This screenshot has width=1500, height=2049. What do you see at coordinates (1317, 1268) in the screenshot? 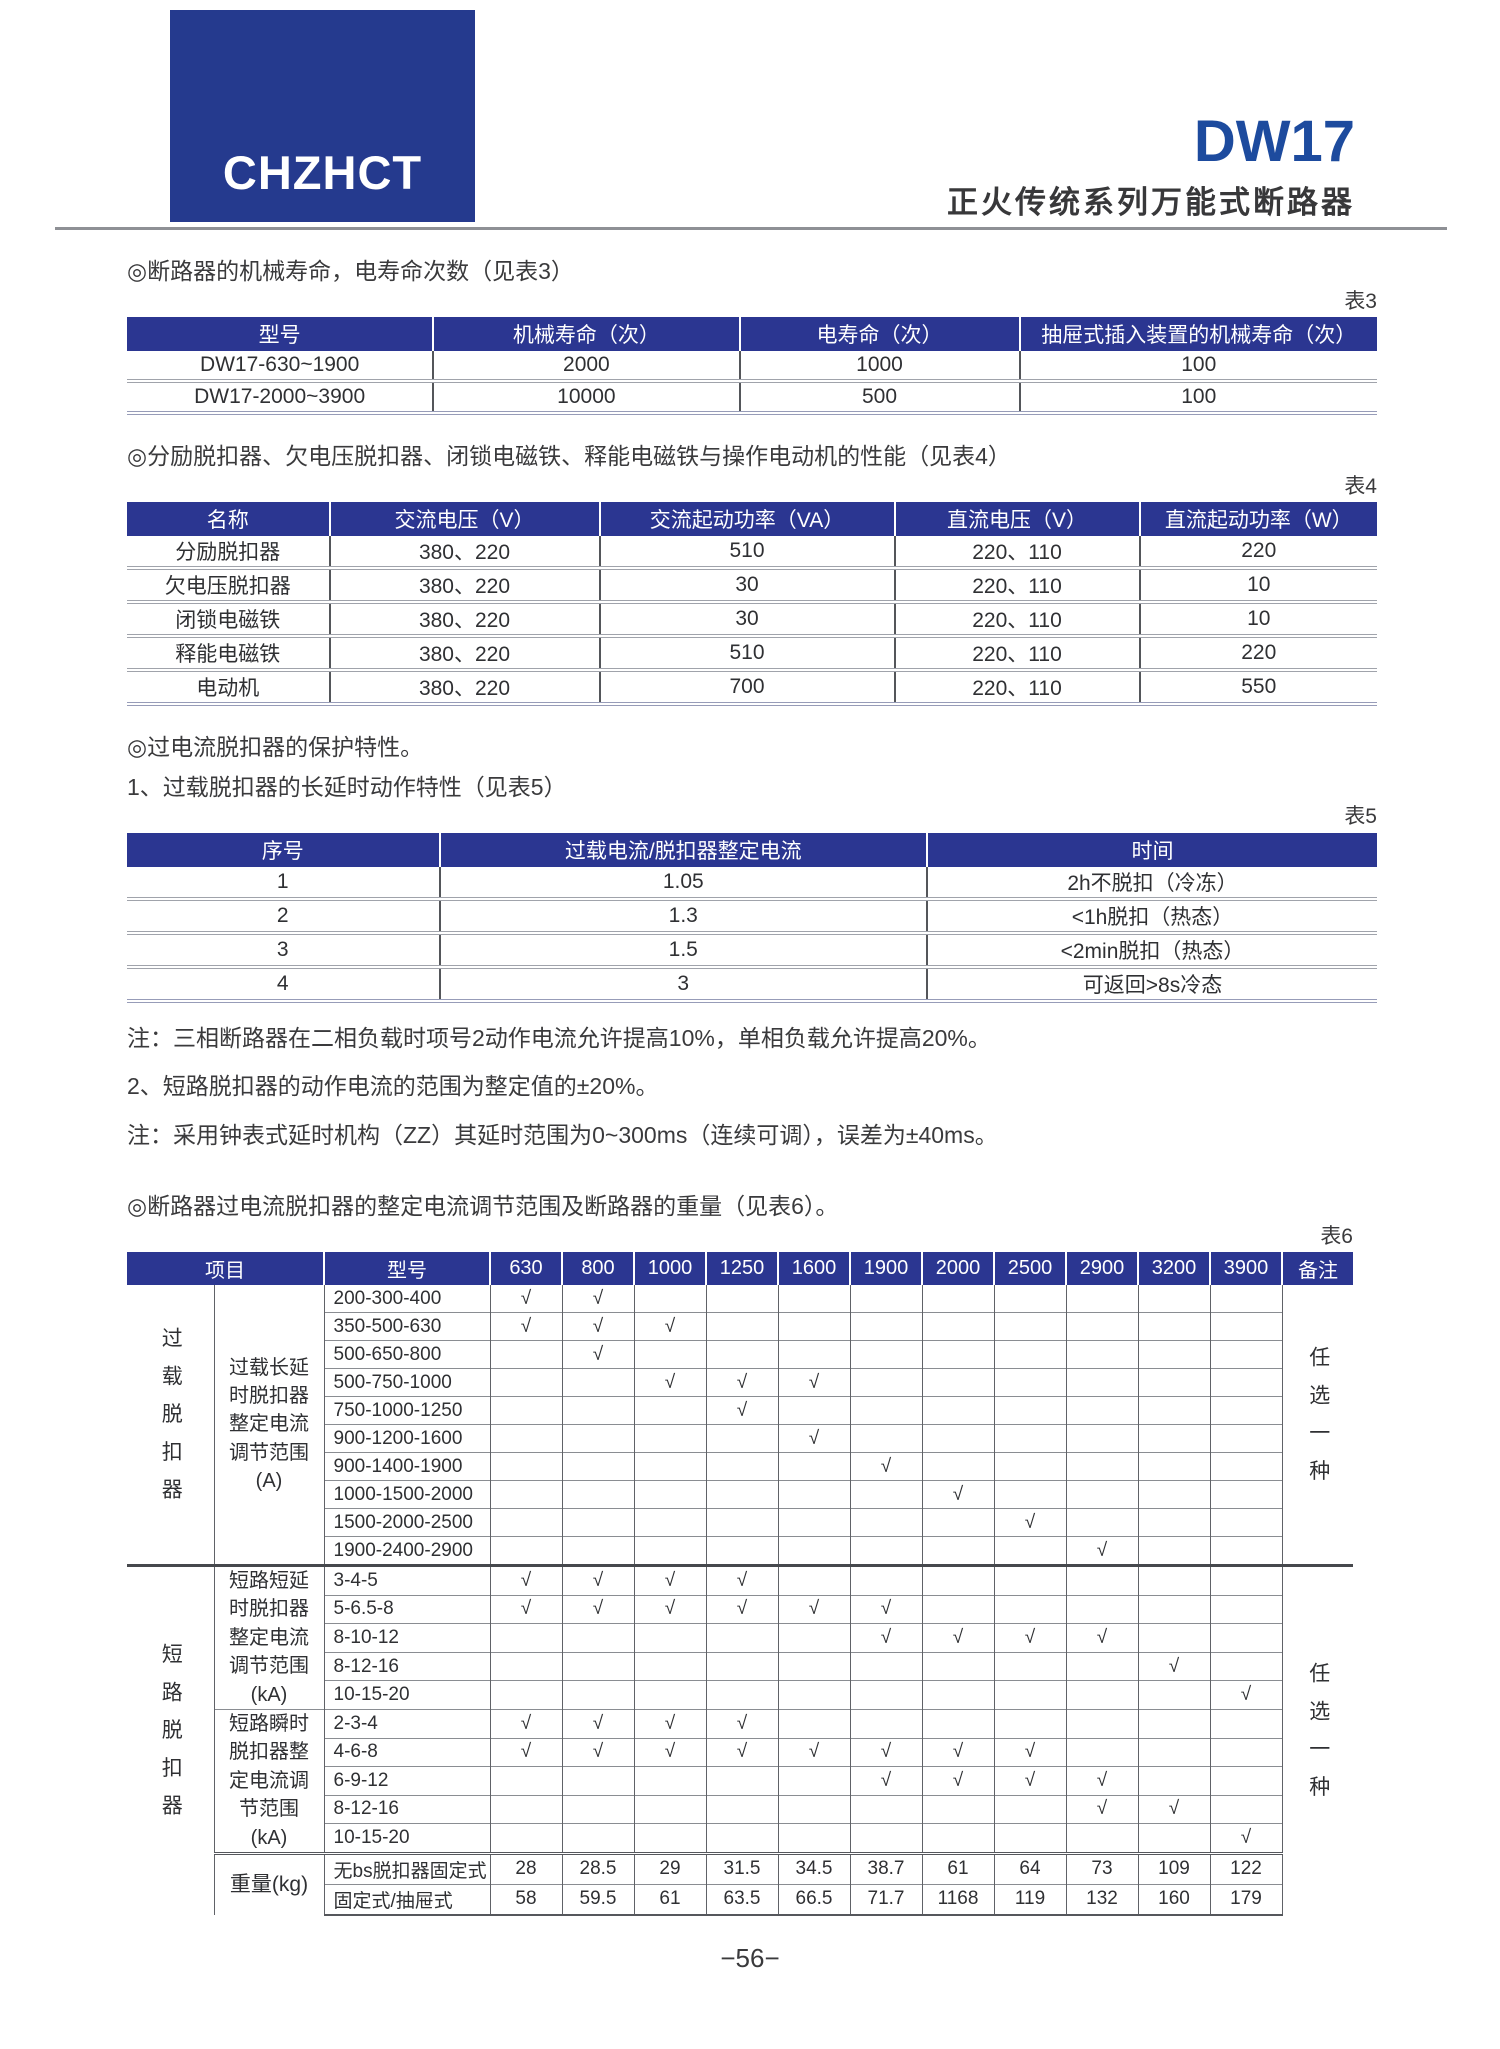
I see `col-remark: 备注` at bounding box center [1317, 1268].